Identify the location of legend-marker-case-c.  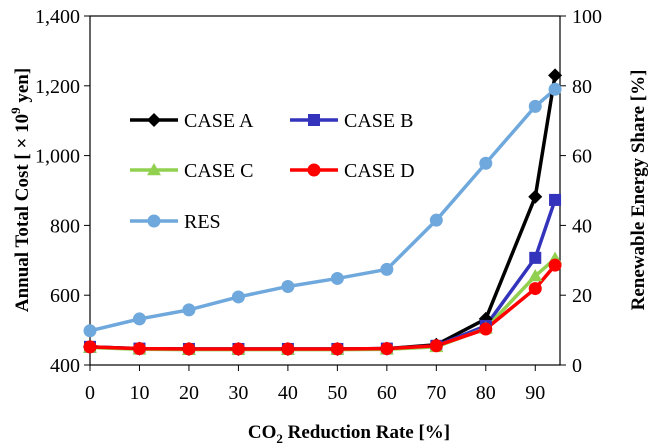
(154, 169).